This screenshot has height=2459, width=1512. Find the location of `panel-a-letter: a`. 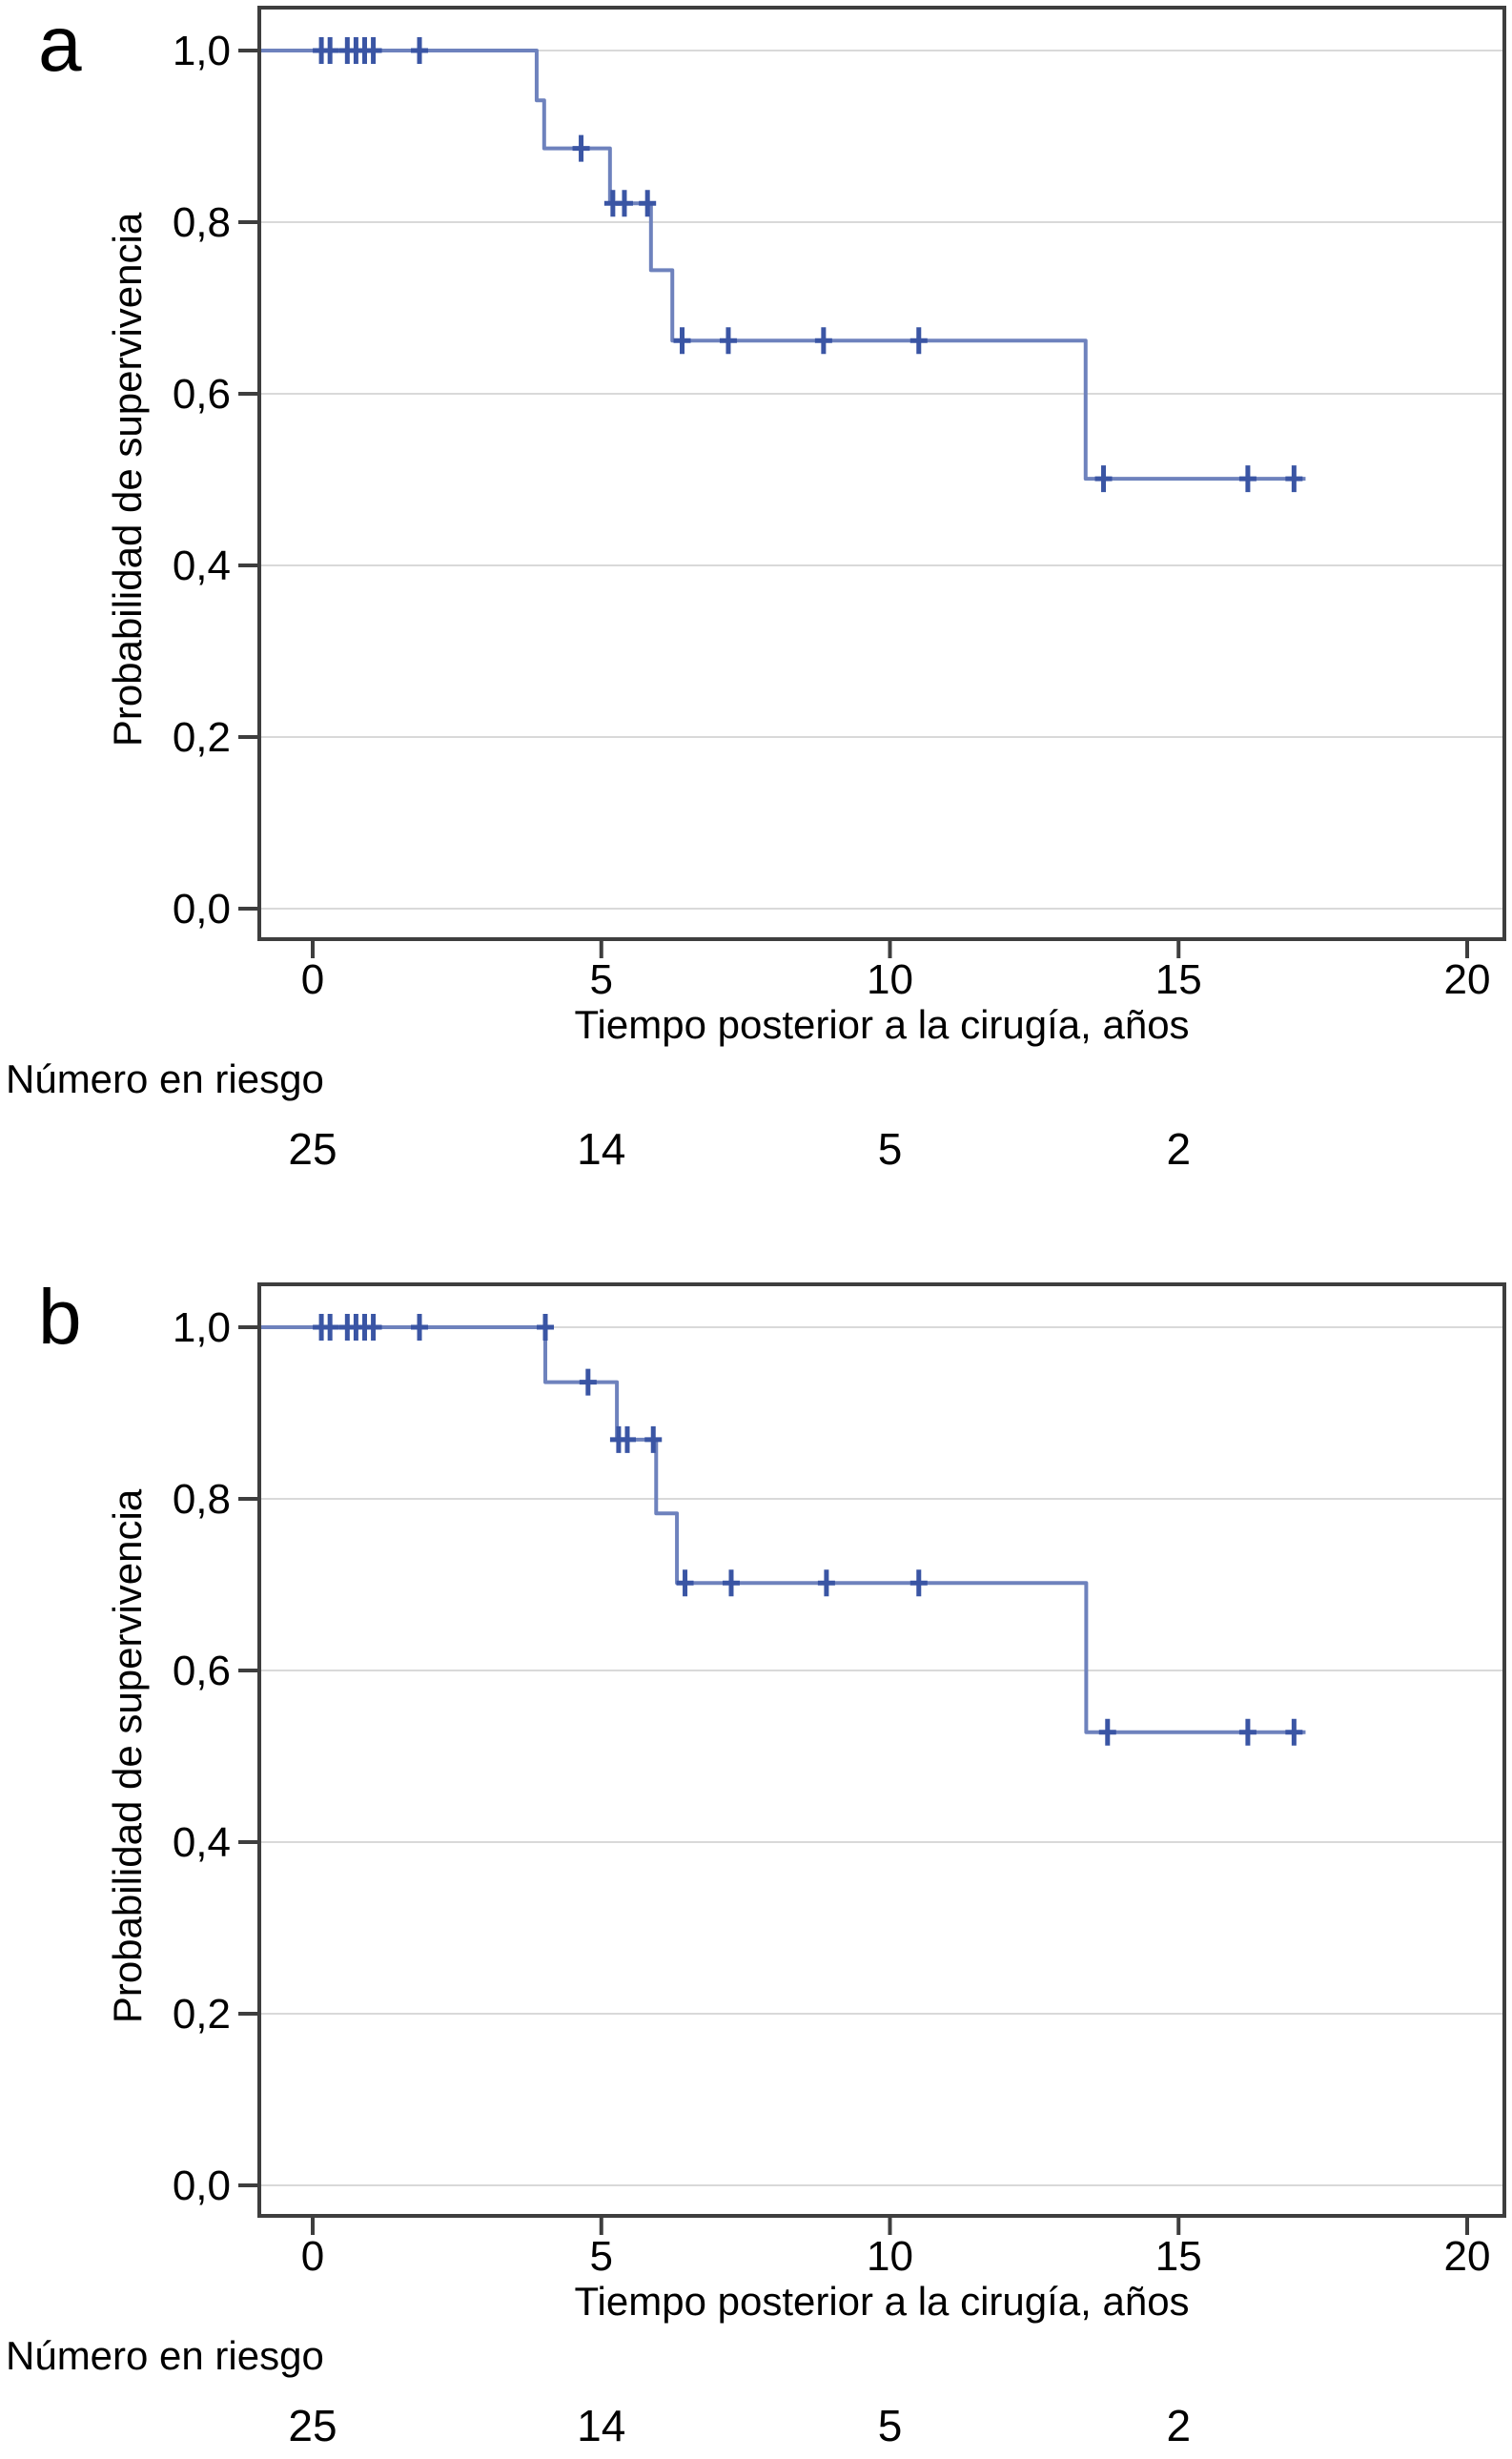

panel-a-letter: a is located at coordinates (60, 44).